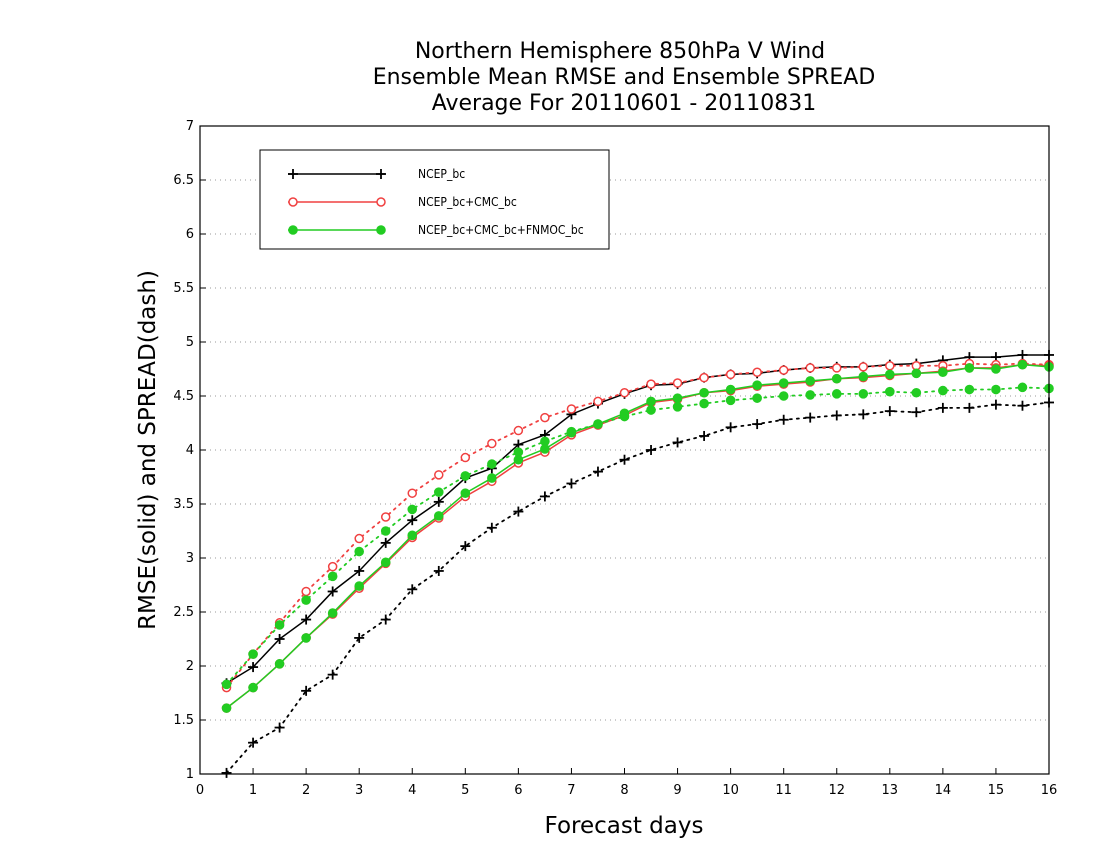 The height and width of the screenshot is (850, 1100). What do you see at coordinates (190, 234) in the screenshot?
I see `y-tick-label: 6` at bounding box center [190, 234].